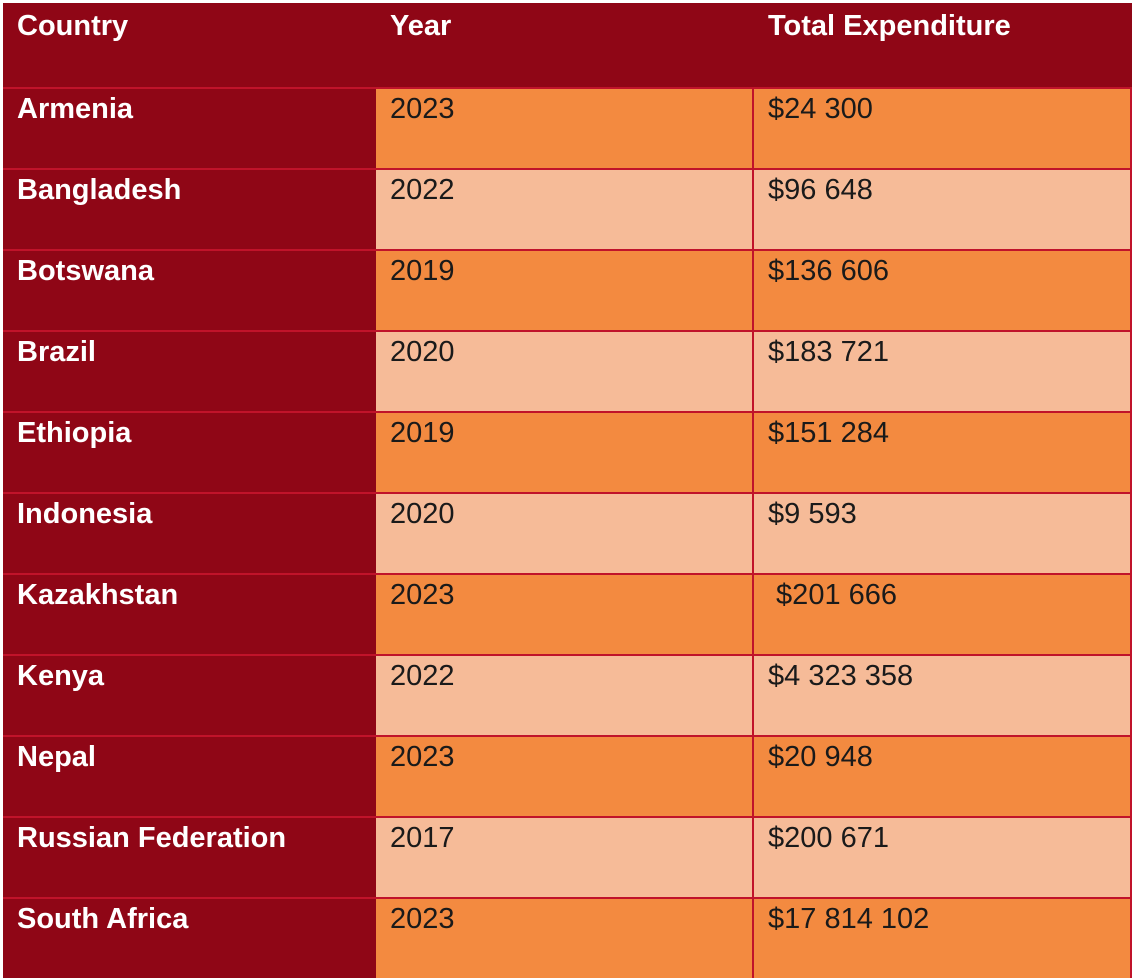 Image resolution: width=1135 pixels, height=979 pixels. I want to click on expenditure-cell: $9 593, so click(943, 533).